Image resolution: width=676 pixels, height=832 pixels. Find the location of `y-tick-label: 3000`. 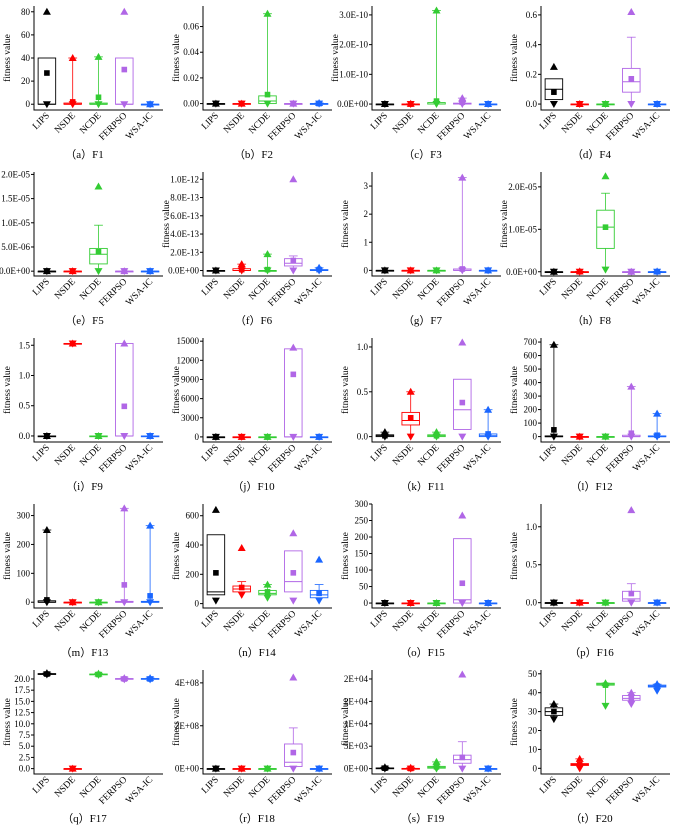

y-tick-label: 3000 is located at coordinates (190, 418).